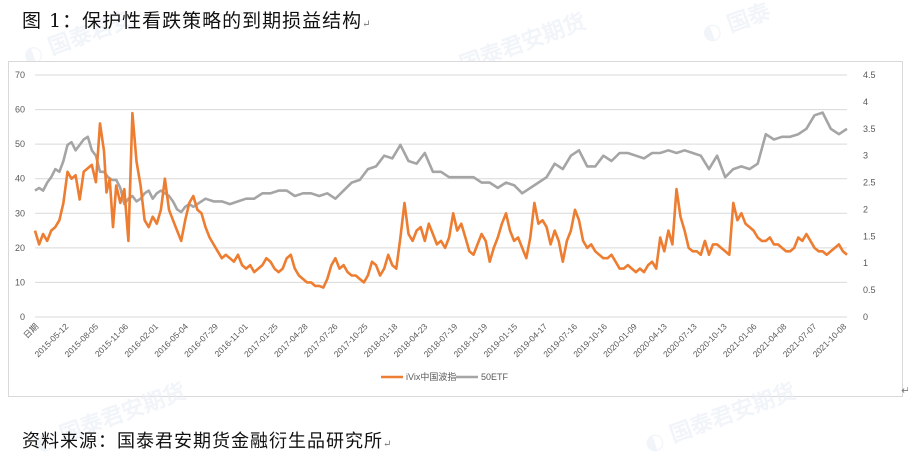 The image size is (908, 461). What do you see at coordinates (495, 377) in the screenshot?
I see `legend-label-50etf: 50ETF` at bounding box center [495, 377].